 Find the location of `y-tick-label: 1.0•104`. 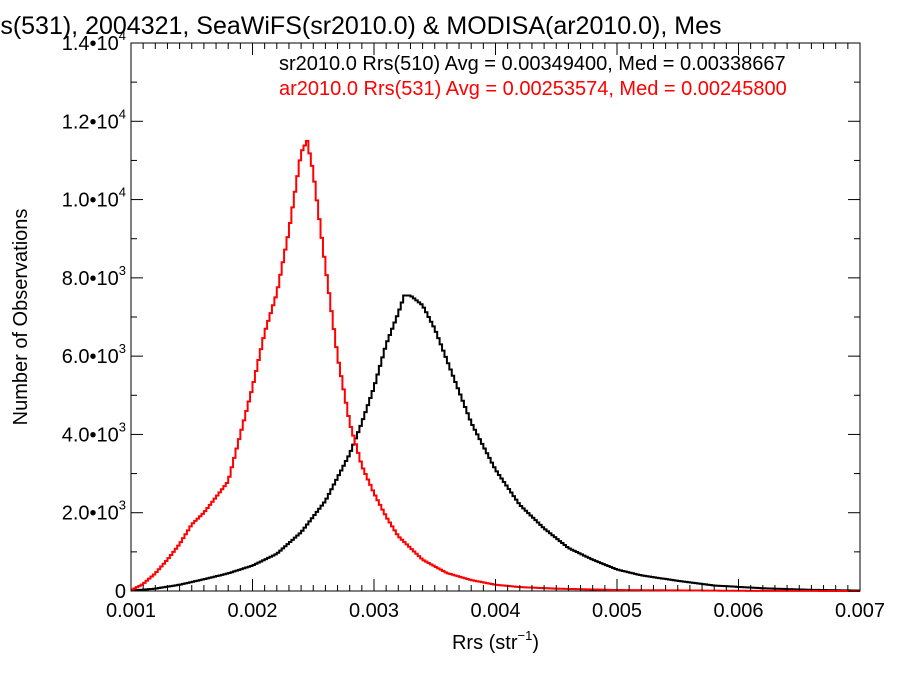

y-tick-label: 1.0•104 is located at coordinates (94, 198).